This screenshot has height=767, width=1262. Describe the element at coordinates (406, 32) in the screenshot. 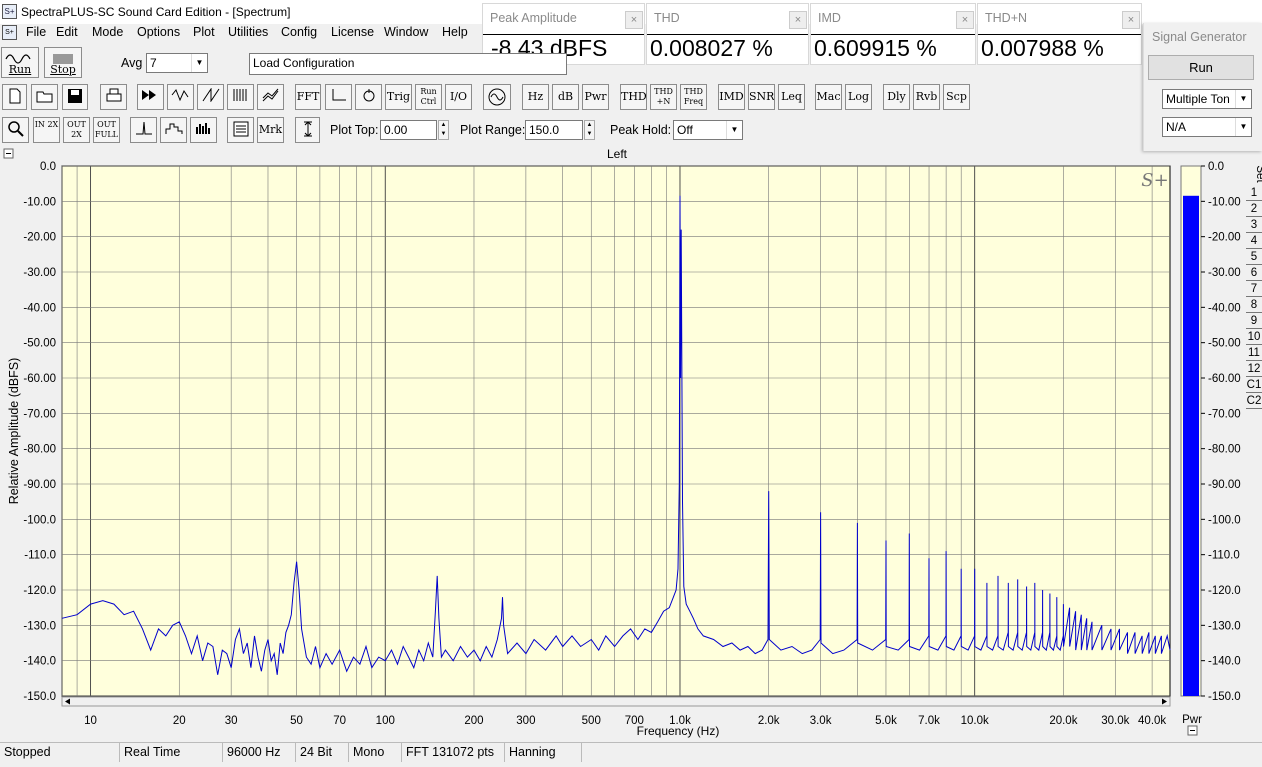

I see `menu-window: Window` at that location.